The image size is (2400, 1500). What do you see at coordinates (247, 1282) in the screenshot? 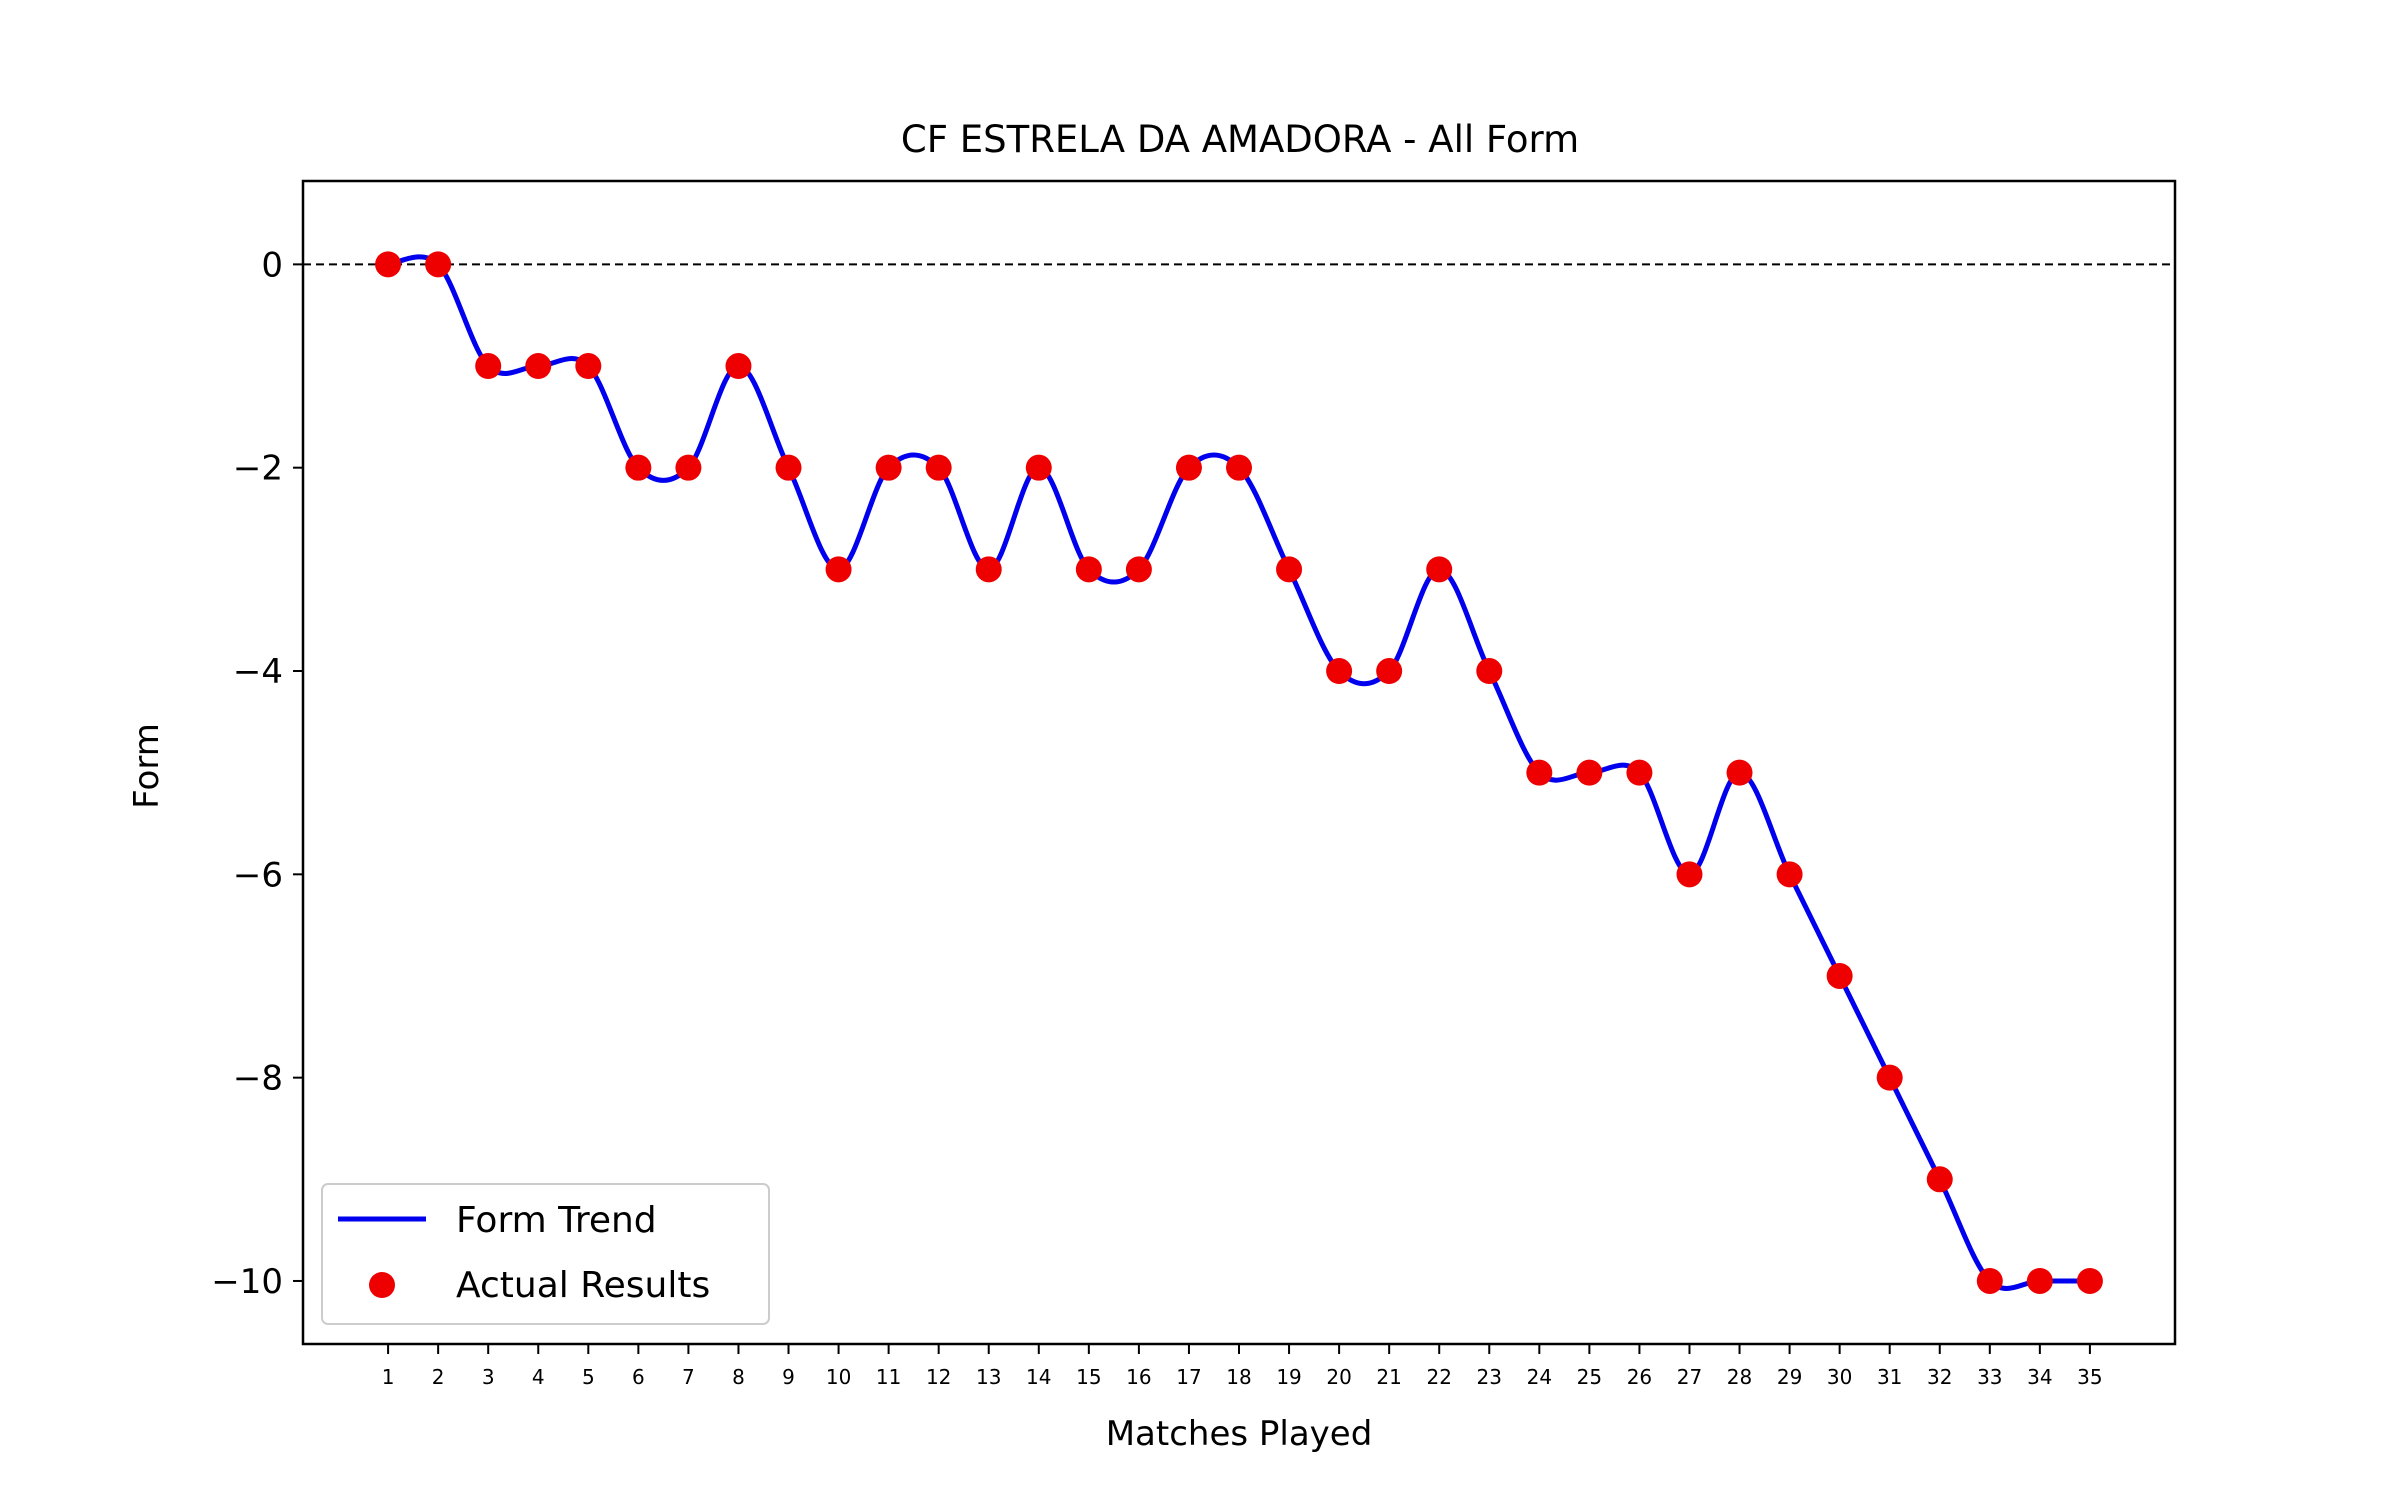
I see `y-tick-label: −10` at bounding box center [247, 1282].